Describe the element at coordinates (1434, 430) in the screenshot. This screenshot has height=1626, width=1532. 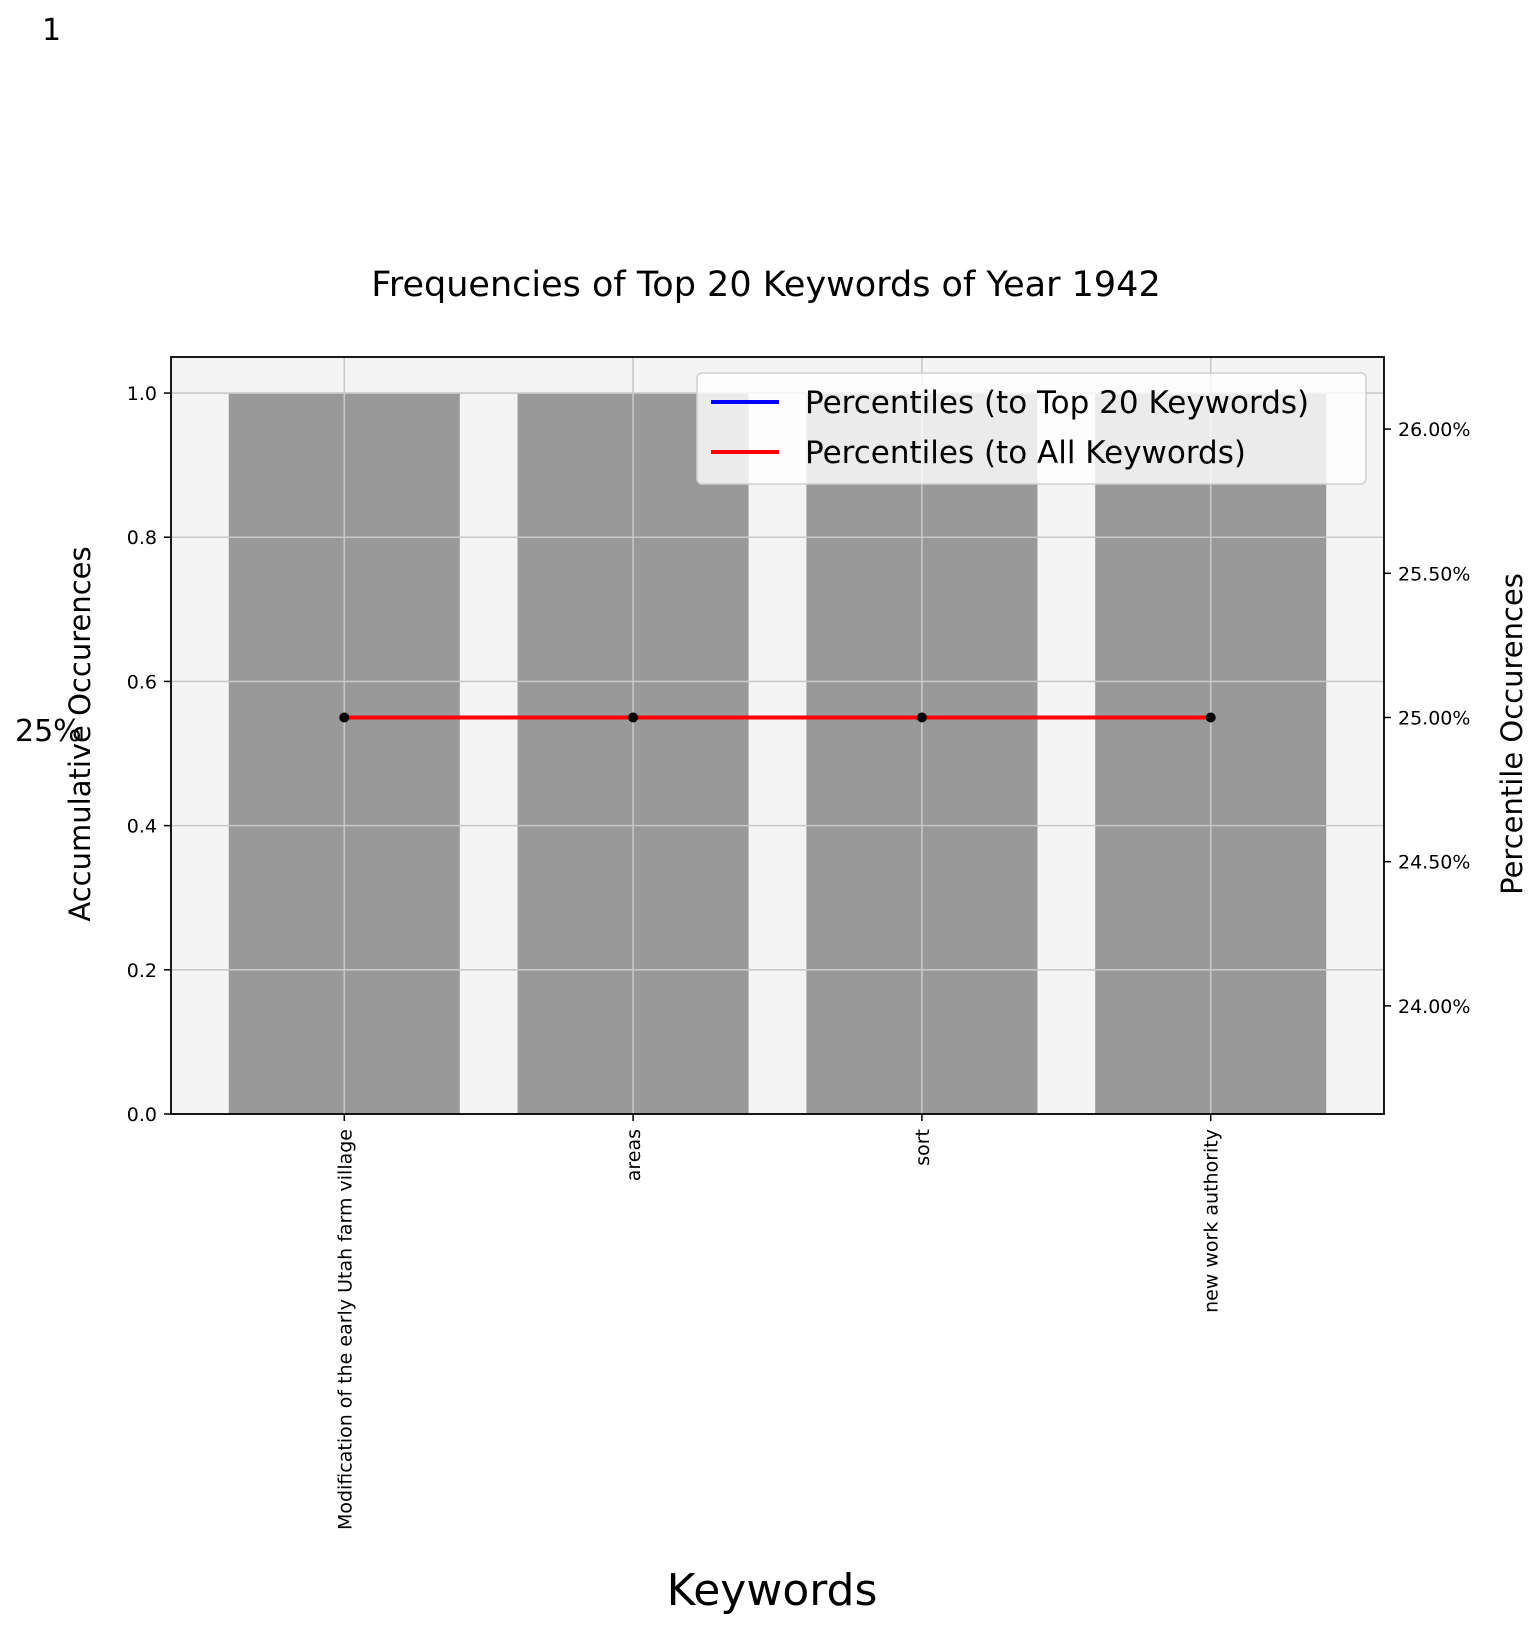
I see `y2-tick-label-4: 26.00%` at that location.